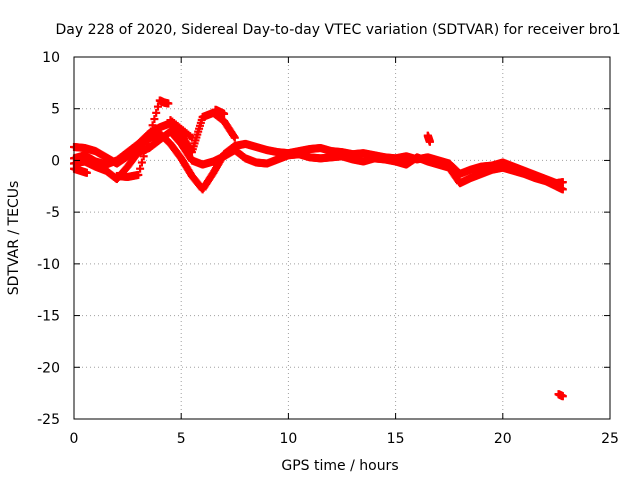 The height and width of the screenshot is (480, 640). Describe the element at coordinates (181, 439) in the screenshot. I see `x-tick-label: 5` at that location.